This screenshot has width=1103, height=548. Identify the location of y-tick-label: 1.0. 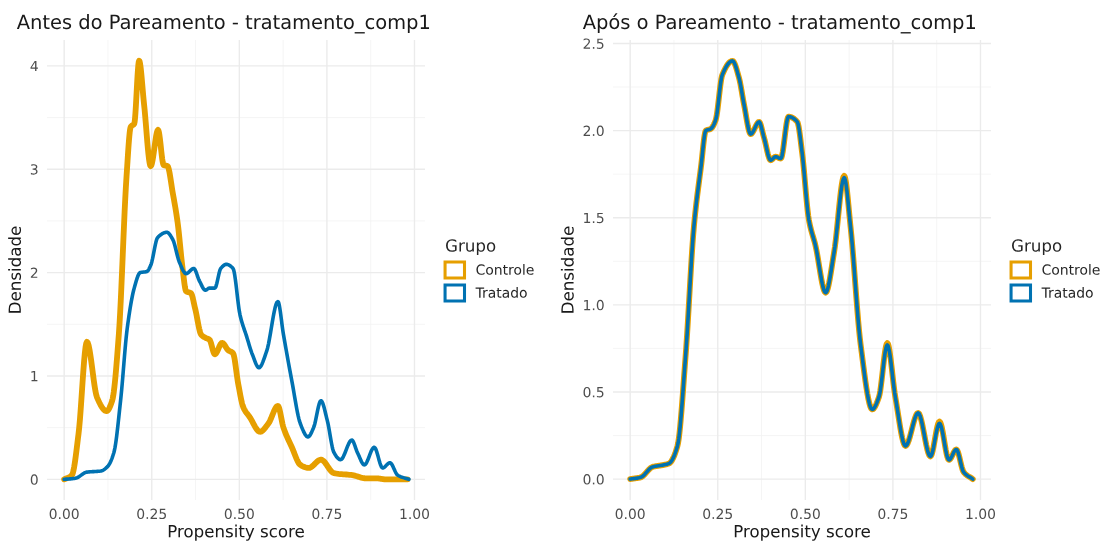
(594, 305).